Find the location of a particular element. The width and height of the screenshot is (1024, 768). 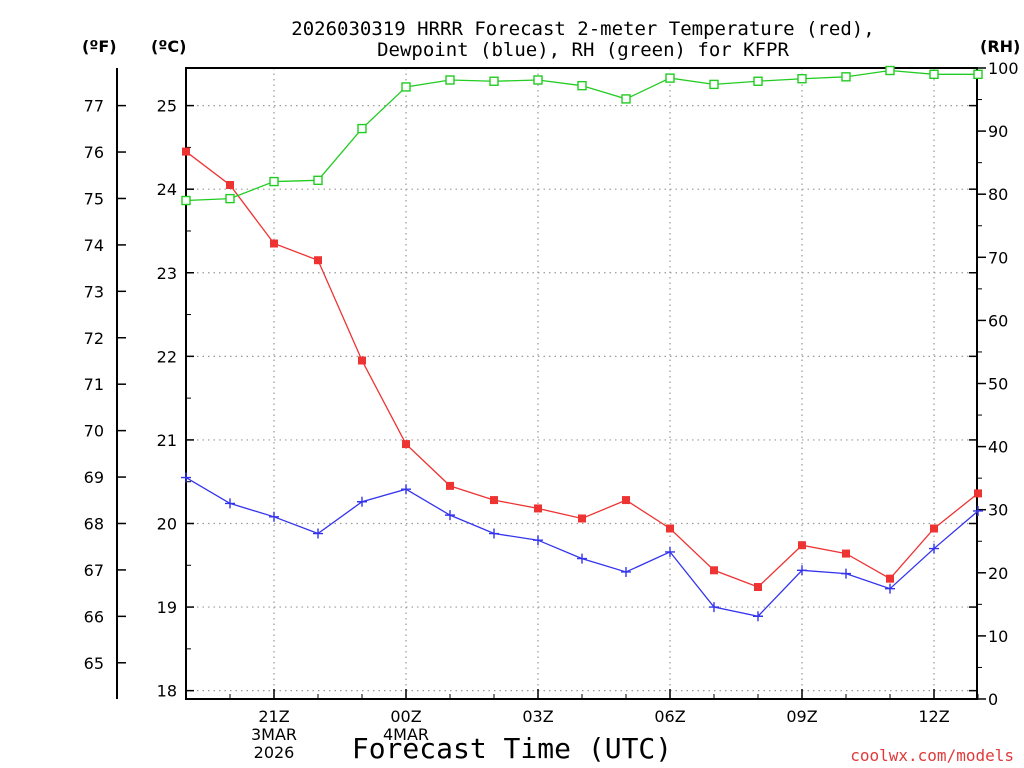

x-tick-label: 21Z is located at coordinates (273, 716).